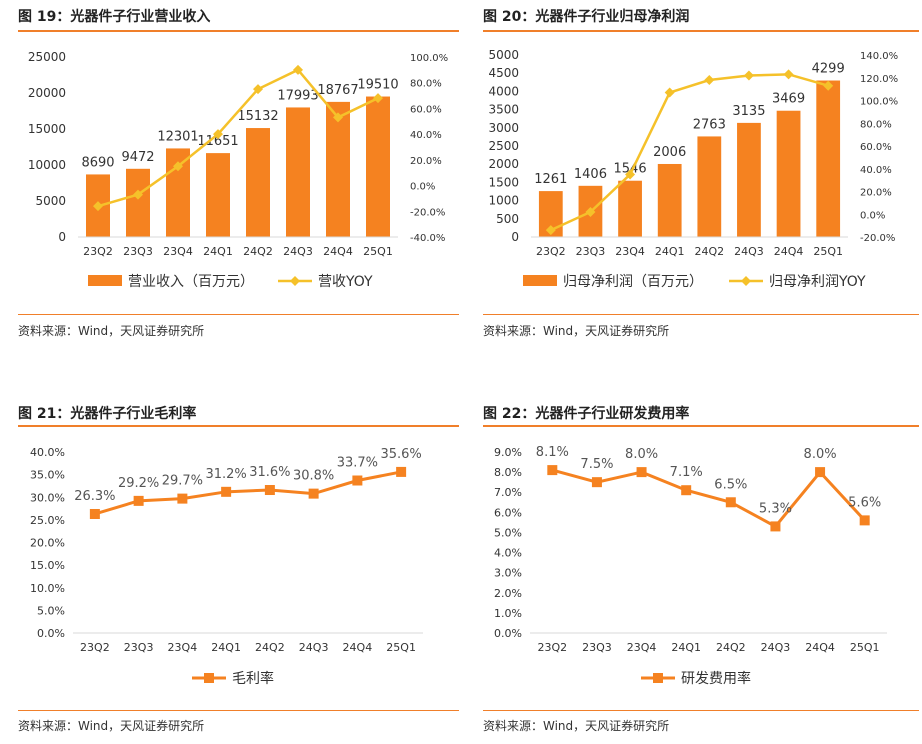  Describe the element at coordinates (788, 99) in the screenshot. I see `bar-data-label: 3469` at that location.